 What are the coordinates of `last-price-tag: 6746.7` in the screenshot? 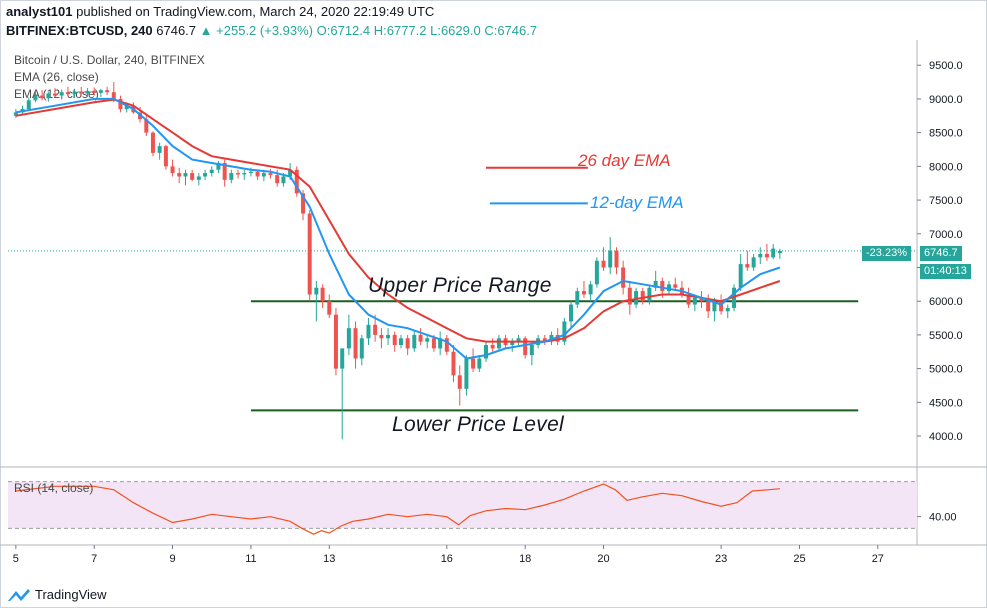 It's located at (941, 253).